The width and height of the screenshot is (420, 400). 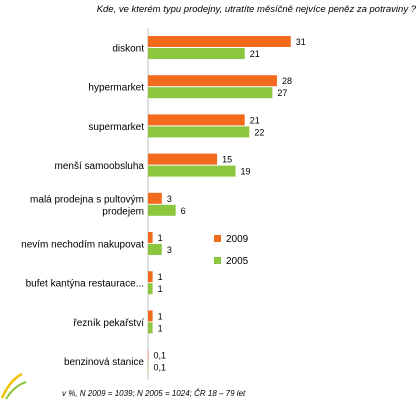 What do you see at coordinates (87, 205) in the screenshot?
I see `category-label: malá prodejna s pultovým prodejem` at bounding box center [87, 205].